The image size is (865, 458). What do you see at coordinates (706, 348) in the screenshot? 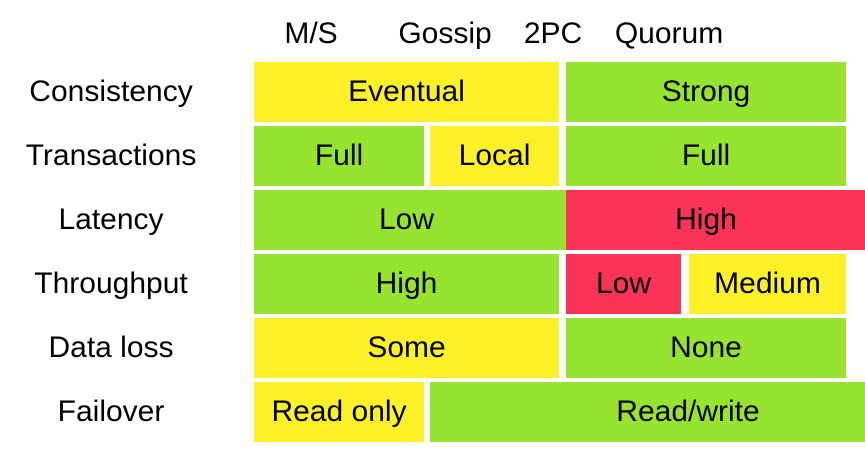
I see `cell-dataloss-2pc-quorum: None` at bounding box center [706, 348].